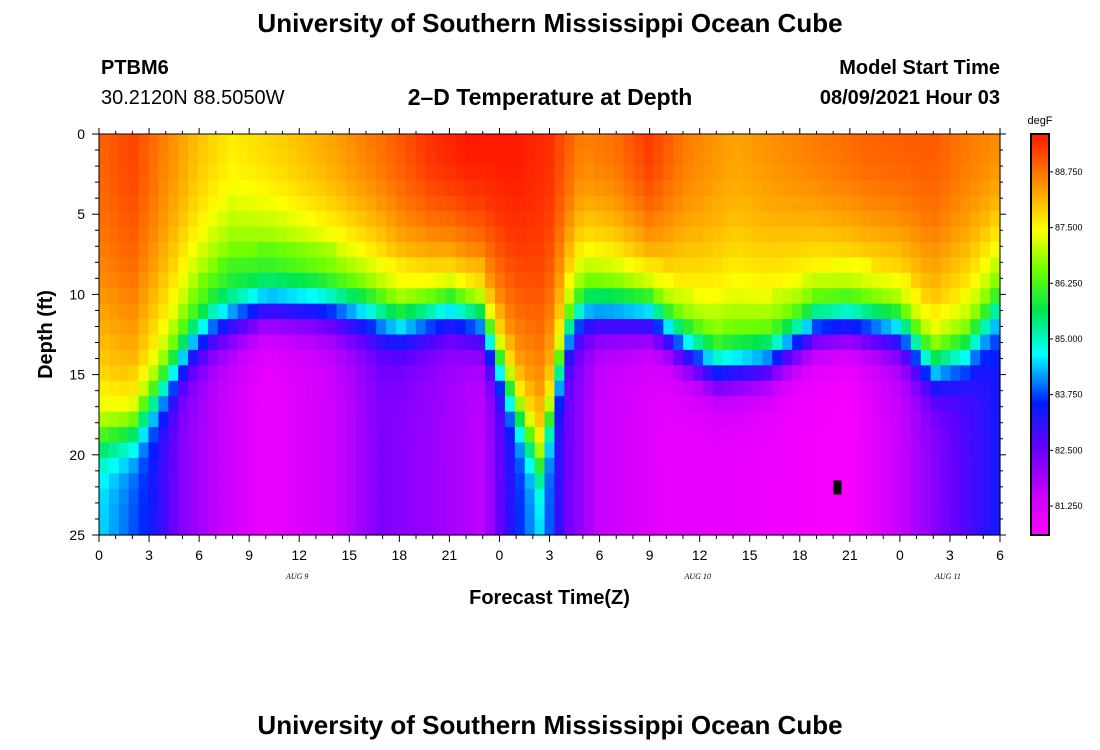 This screenshot has width=1100, height=750. Describe the element at coordinates (77, 294) in the screenshot. I see `y-tick-label: 10` at that location.